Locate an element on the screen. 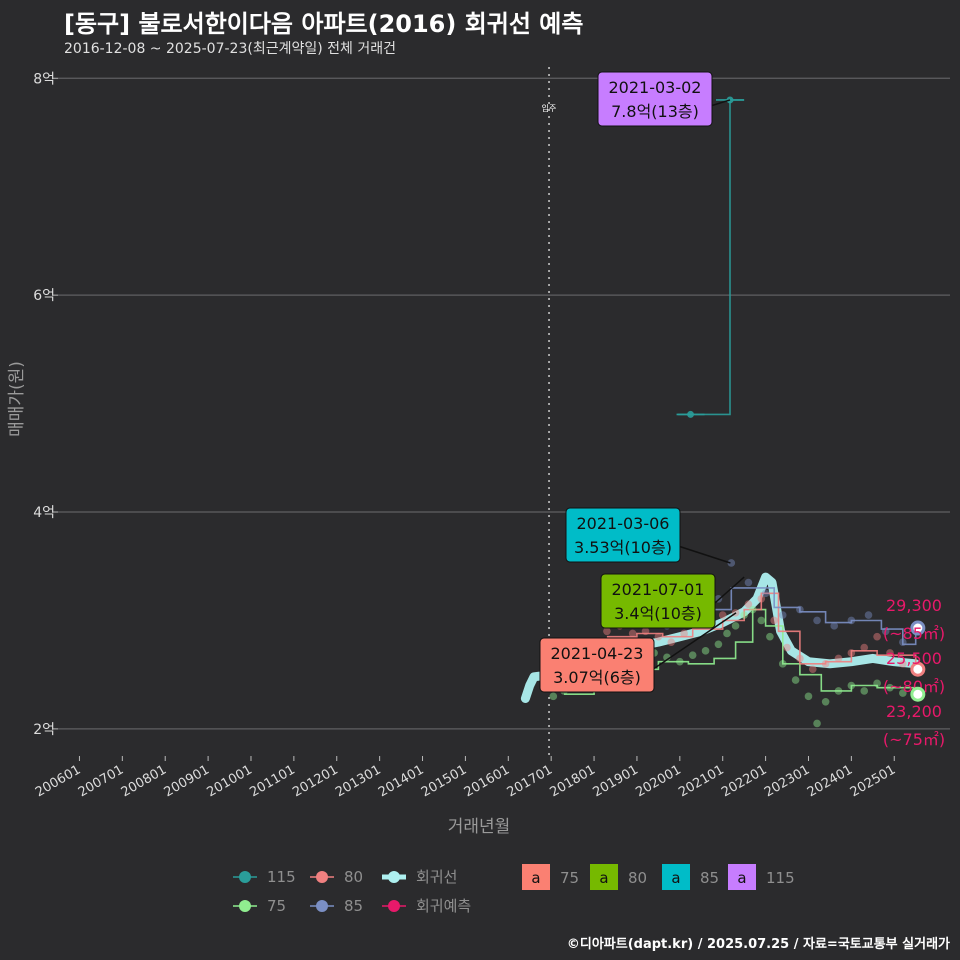 The image size is (960, 960). annotation-date-75: 2021-04-23 is located at coordinates (597, 653).